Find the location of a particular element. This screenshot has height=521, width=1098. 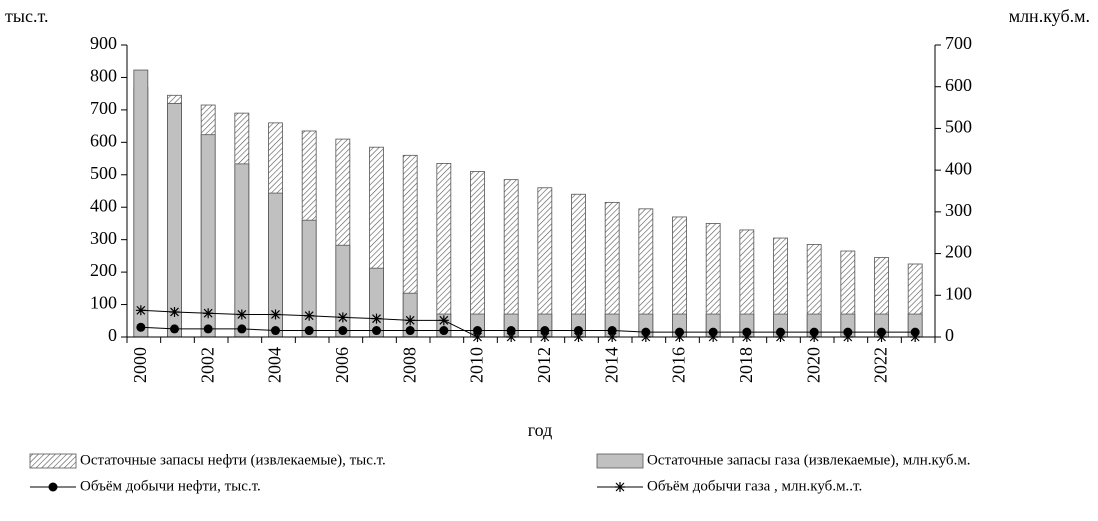

y2-tick-label: 100 is located at coordinates (958, 293).